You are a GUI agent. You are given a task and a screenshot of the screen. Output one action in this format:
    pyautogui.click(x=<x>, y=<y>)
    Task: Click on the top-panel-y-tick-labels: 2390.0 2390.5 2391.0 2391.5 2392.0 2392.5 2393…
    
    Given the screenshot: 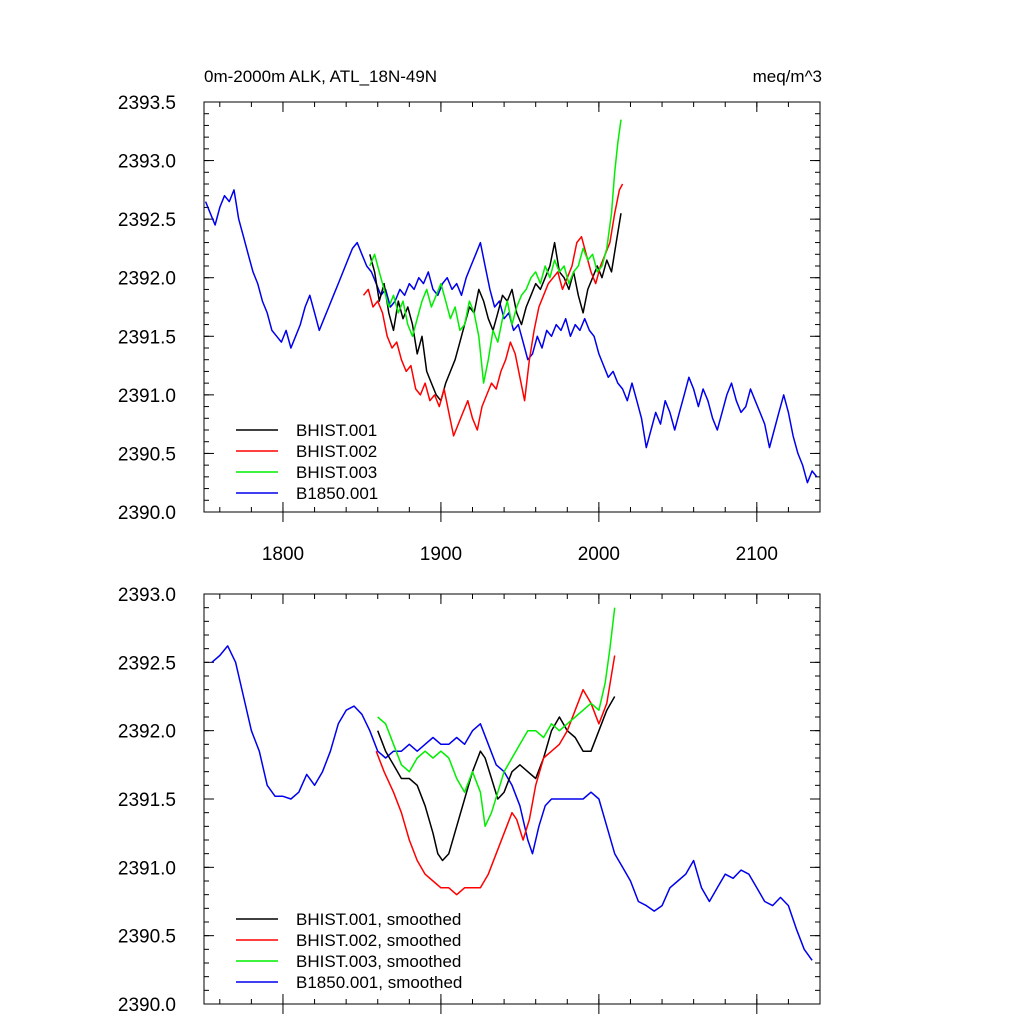 What is the action you would take?
    pyautogui.click(x=147, y=308)
    